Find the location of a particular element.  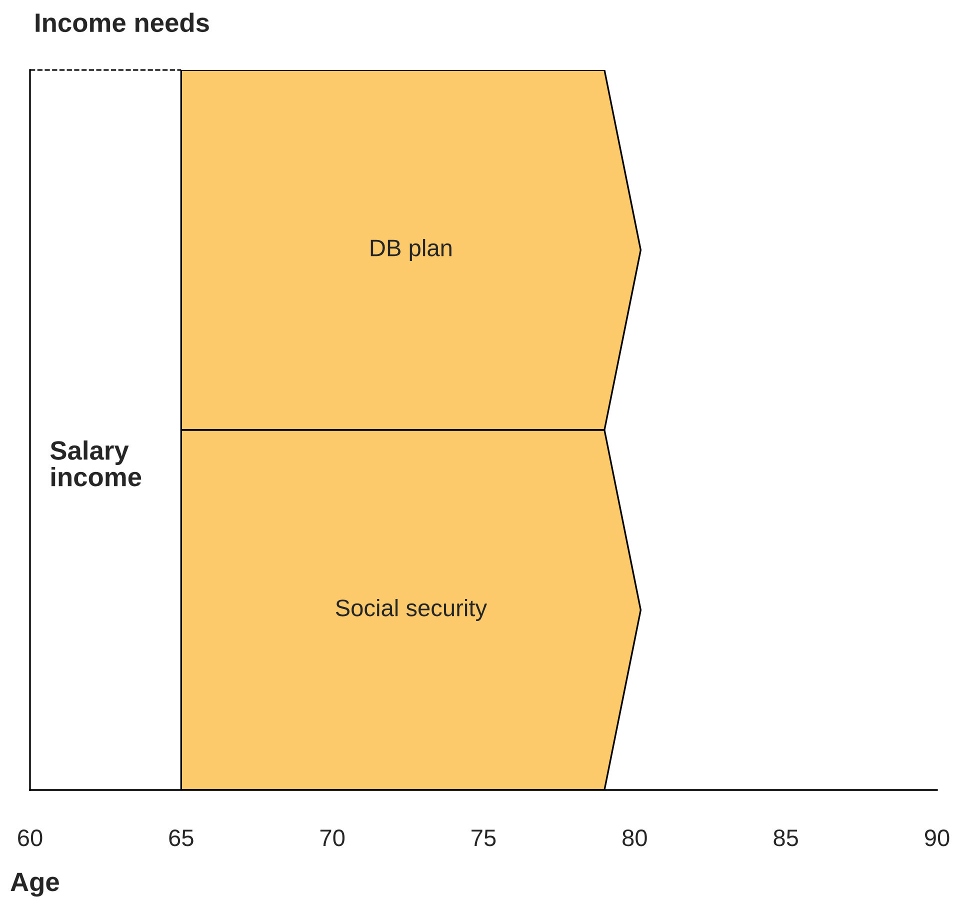

annotation: Salary income is located at coordinates (96, 463).